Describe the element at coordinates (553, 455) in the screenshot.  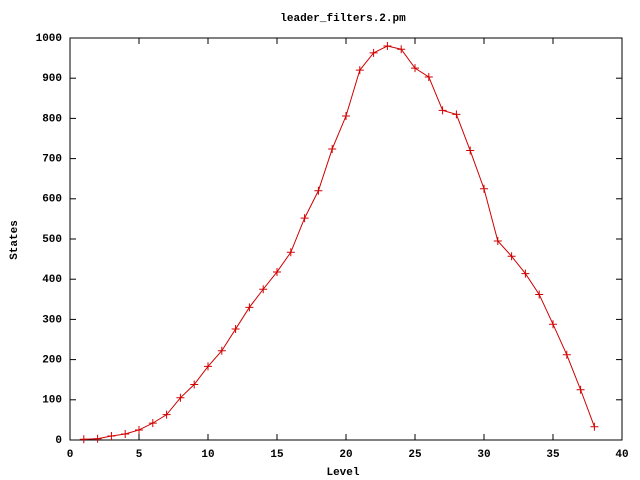
I see `x-tick-label: 35` at that location.